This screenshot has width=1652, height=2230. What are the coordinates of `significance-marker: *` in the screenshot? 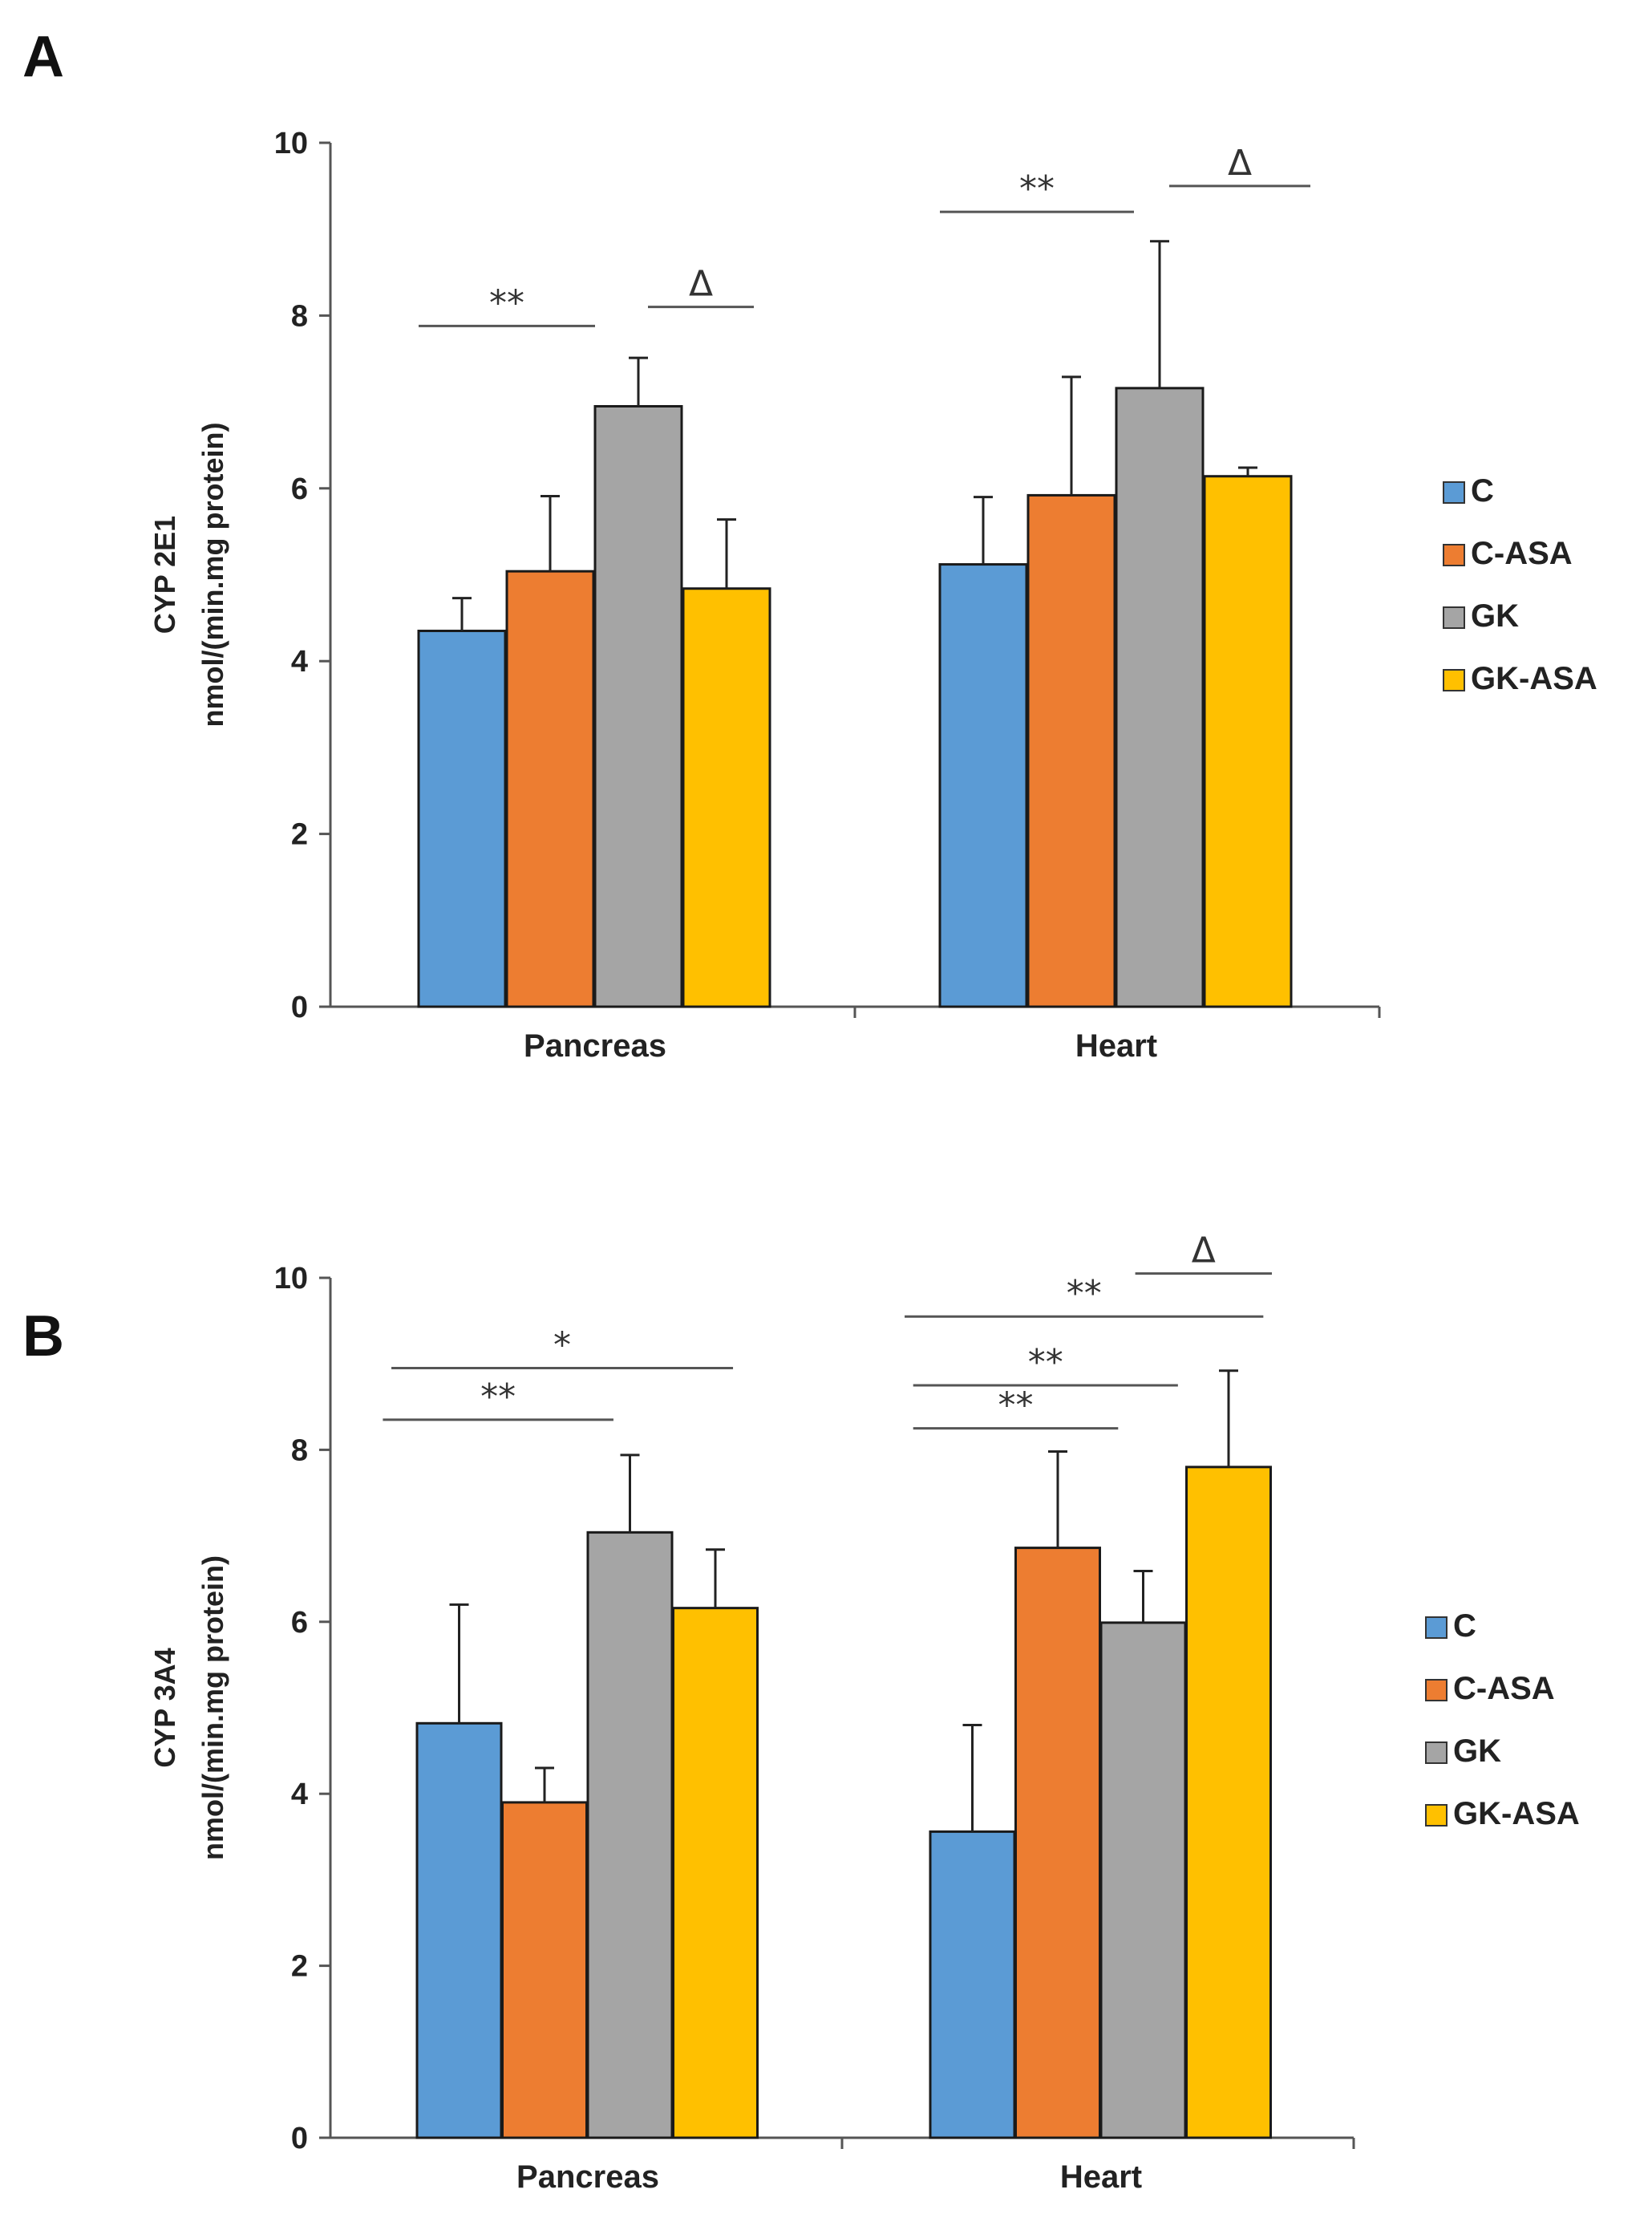 It's located at (562, 1345).